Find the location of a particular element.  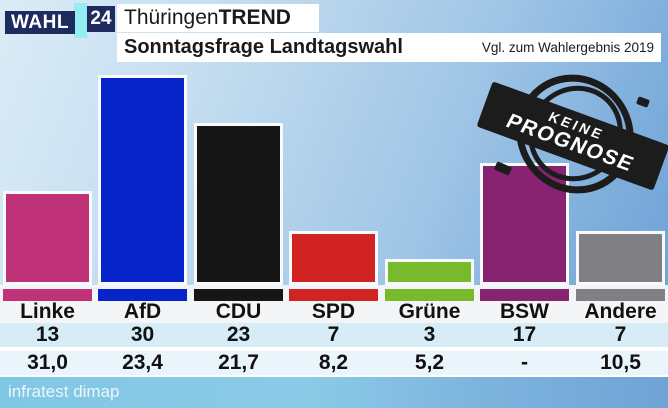

party-label-afd: AfD is located at coordinates (142, 311).